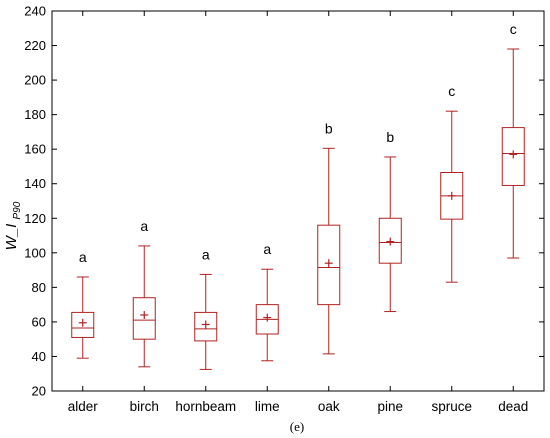 Image resolution: width=550 pixels, height=438 pixels. I want to click on box-lime, so click(267, 315).